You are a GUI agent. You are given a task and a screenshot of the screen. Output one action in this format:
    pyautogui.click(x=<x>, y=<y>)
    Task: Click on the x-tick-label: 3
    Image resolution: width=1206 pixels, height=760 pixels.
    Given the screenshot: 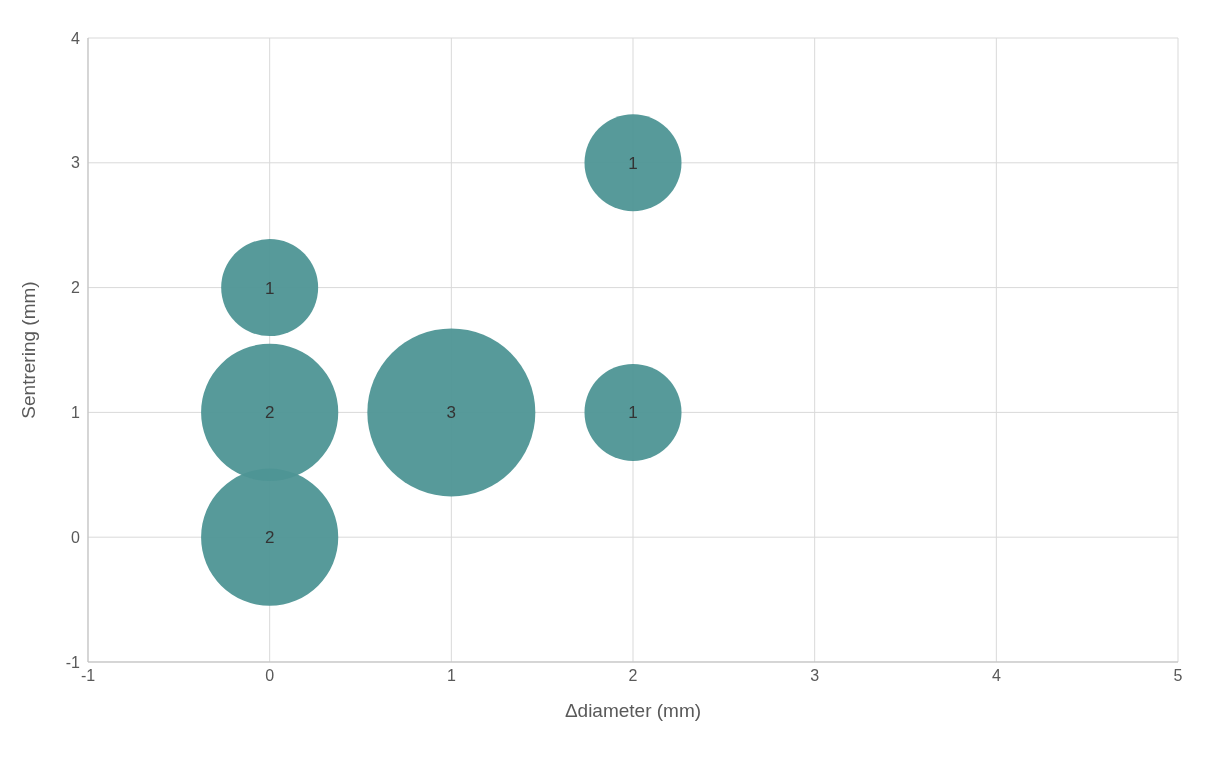 What is the action you would take?
    pyautogui.click(x=815, y=676)
    